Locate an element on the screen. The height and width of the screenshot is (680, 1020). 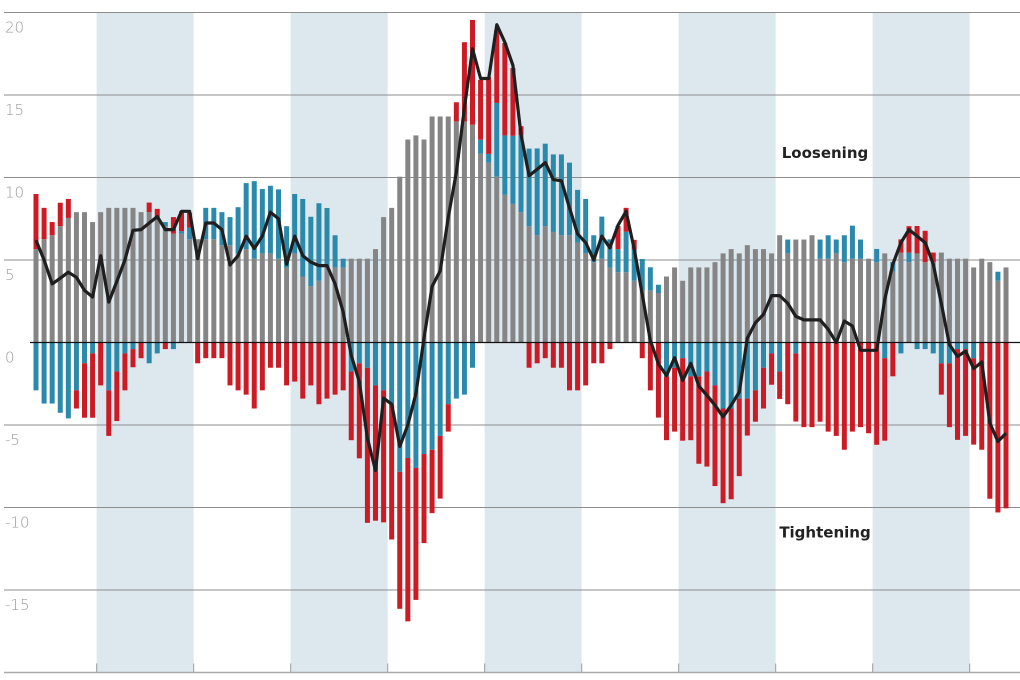
y-axis-tick-labels: 20 15 10 5 0 -5 -10 -15 is located at coordinates (17, 317).